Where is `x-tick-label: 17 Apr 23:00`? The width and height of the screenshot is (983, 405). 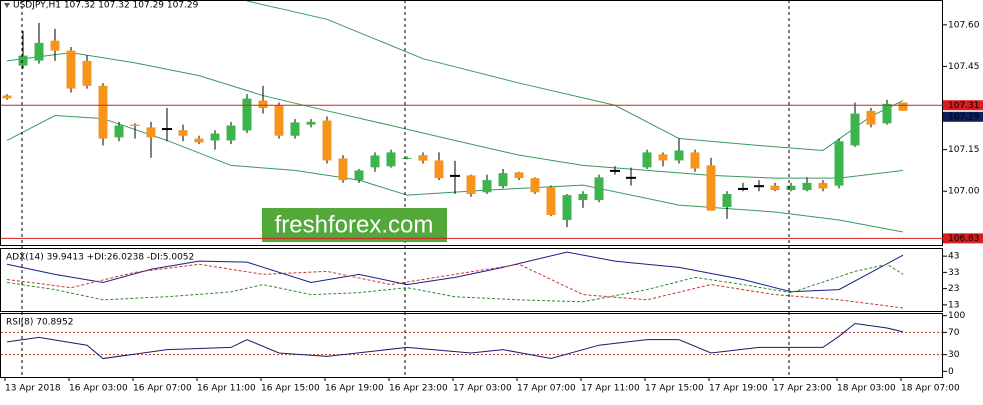 x-tick-label: 17 Apr 23:00 is located at coordinates (802, 389).